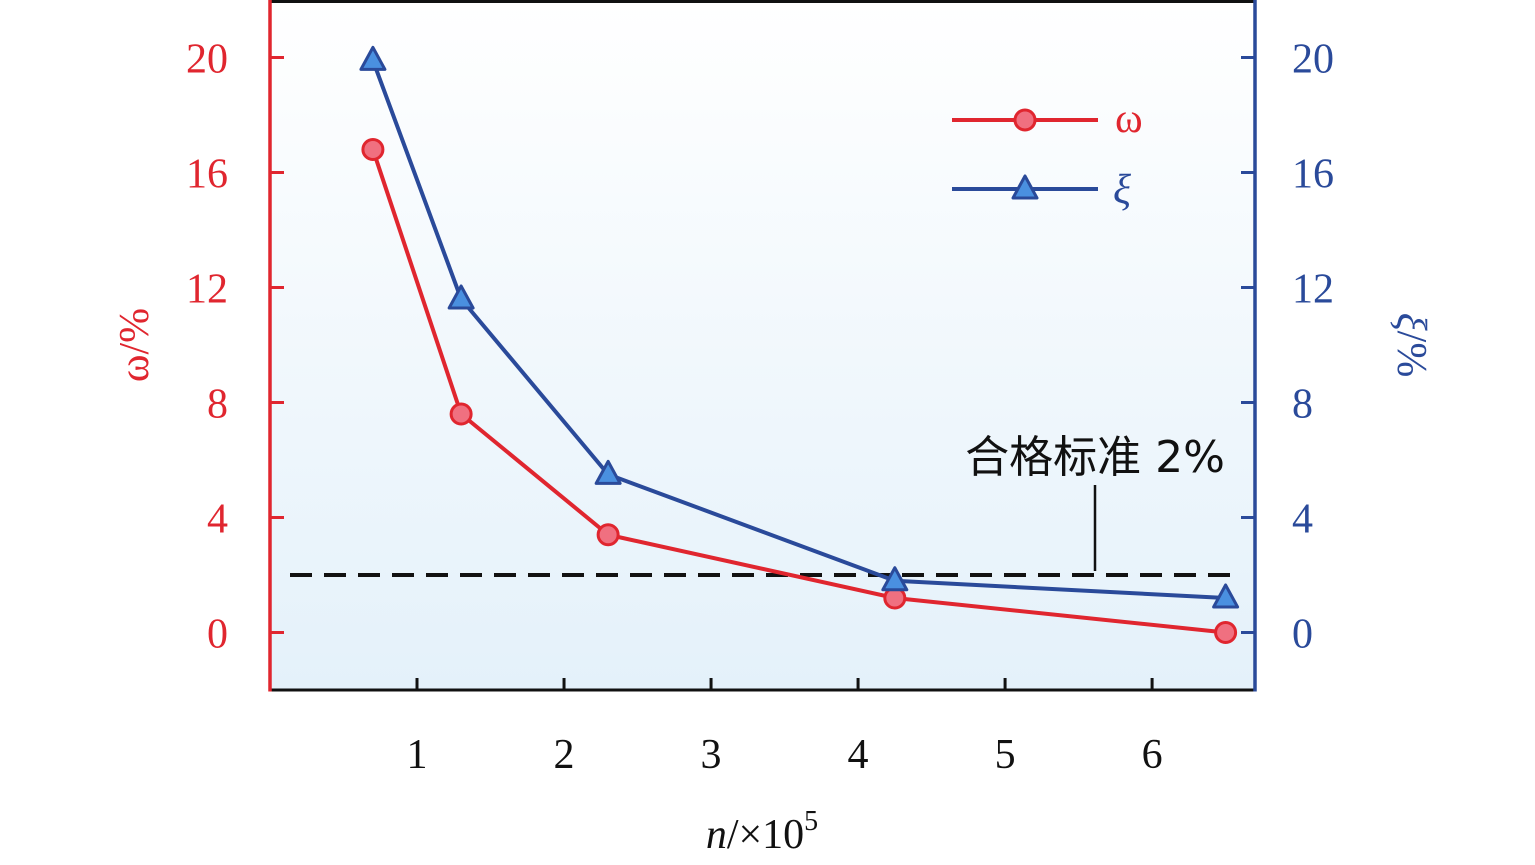  Describe the element at coordinates (1122, 190) in the screenshot. I see `legend-label-xi: ξ` at that location.